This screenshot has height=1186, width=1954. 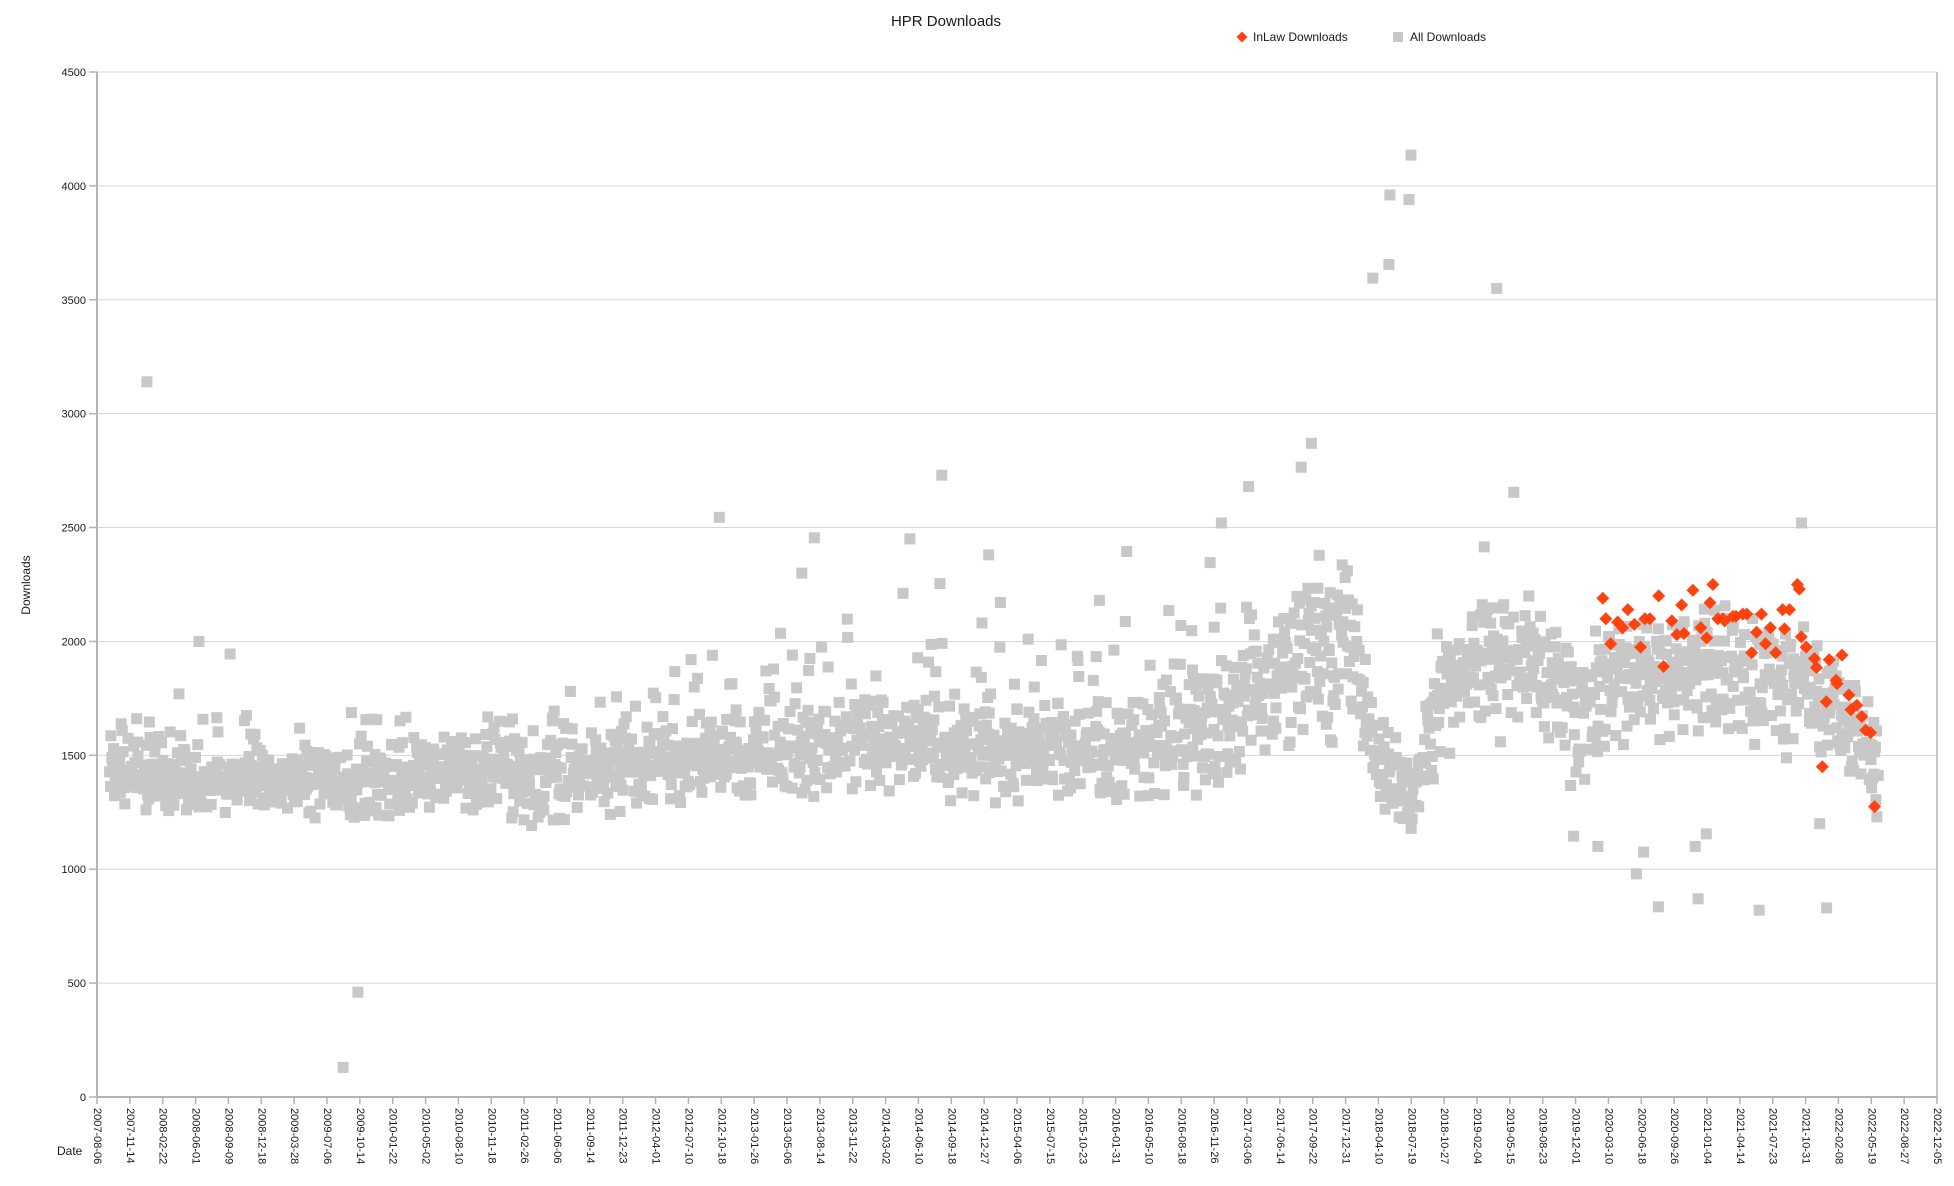 What do you see at coordinates (754, 1136) in the screenshot?
I see `x-tick-label: 2013-01-26` at bounding box center [754, 1136].